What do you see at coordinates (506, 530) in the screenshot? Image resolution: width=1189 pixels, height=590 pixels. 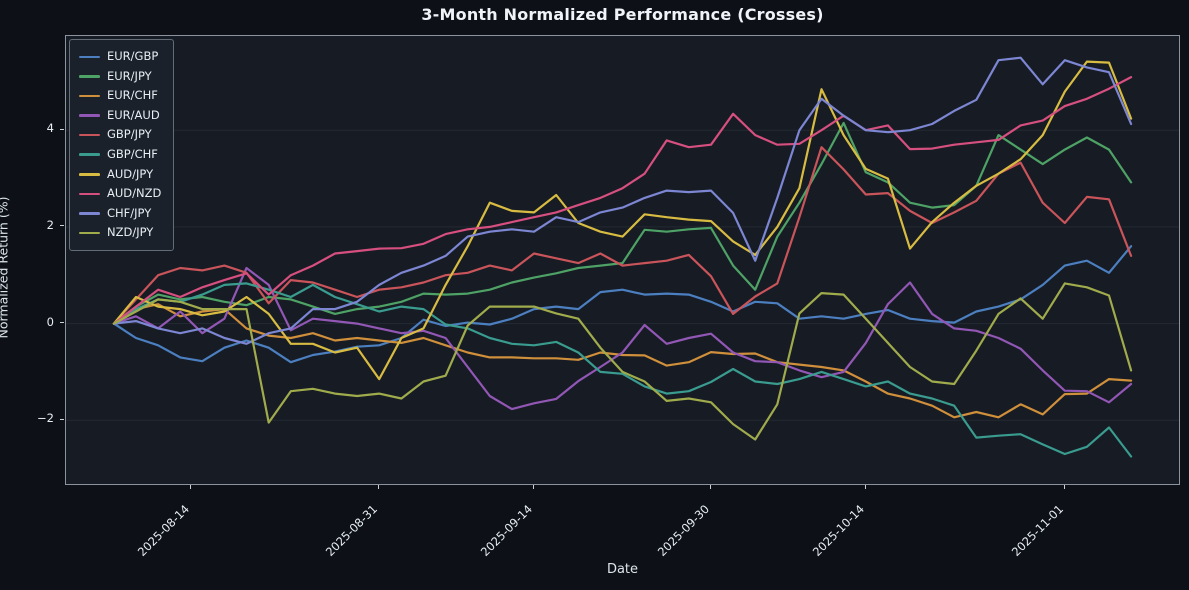 I see `x-tick-label: 2025-09-14` at bounding box center [506, 530].